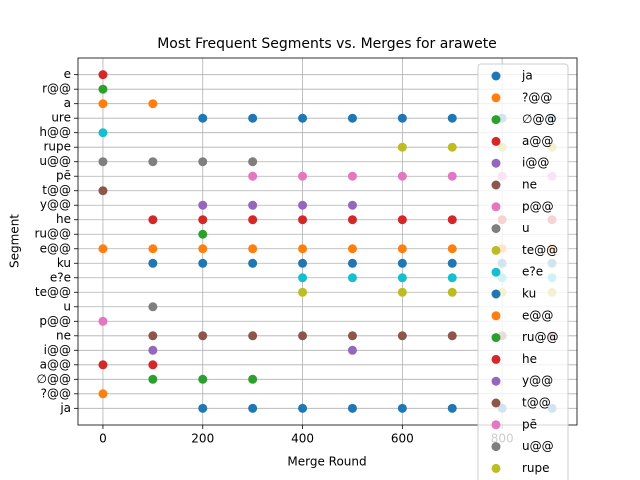 The image size is (640, 480). I want to click on y-tick-label: ja, so click(65, 408).